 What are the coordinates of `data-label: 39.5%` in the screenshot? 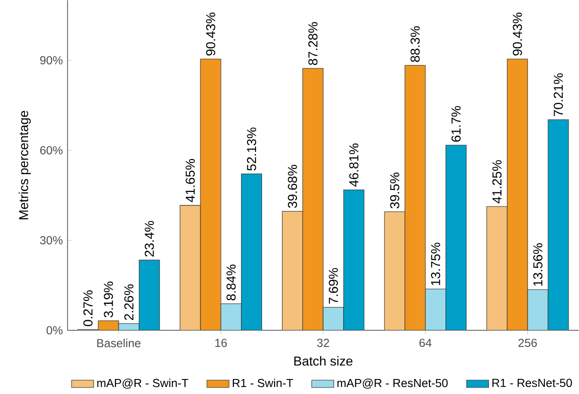 It's located at (395, 190).